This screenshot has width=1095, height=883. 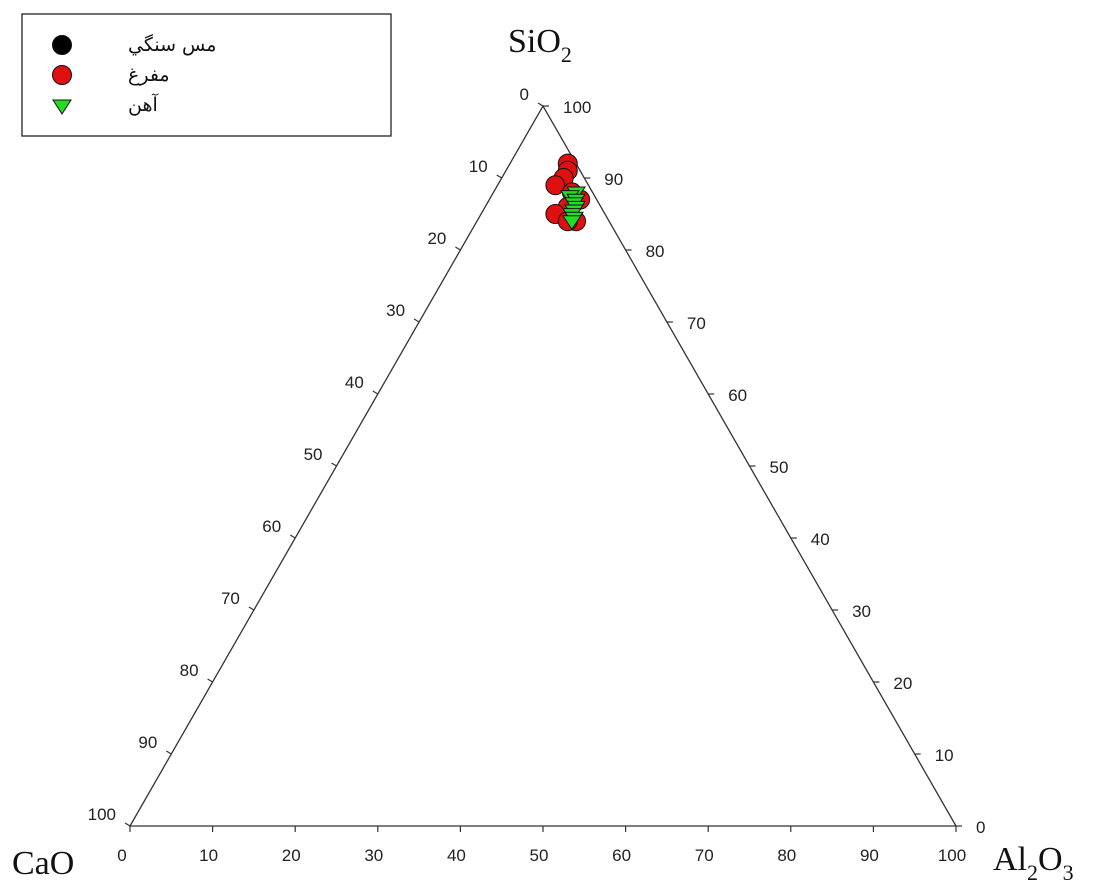 What do you see at coordinates (1010, 859) in the screenshot?
I see `right-vertex-label-main: Al` at bounding box center [1010, 859].